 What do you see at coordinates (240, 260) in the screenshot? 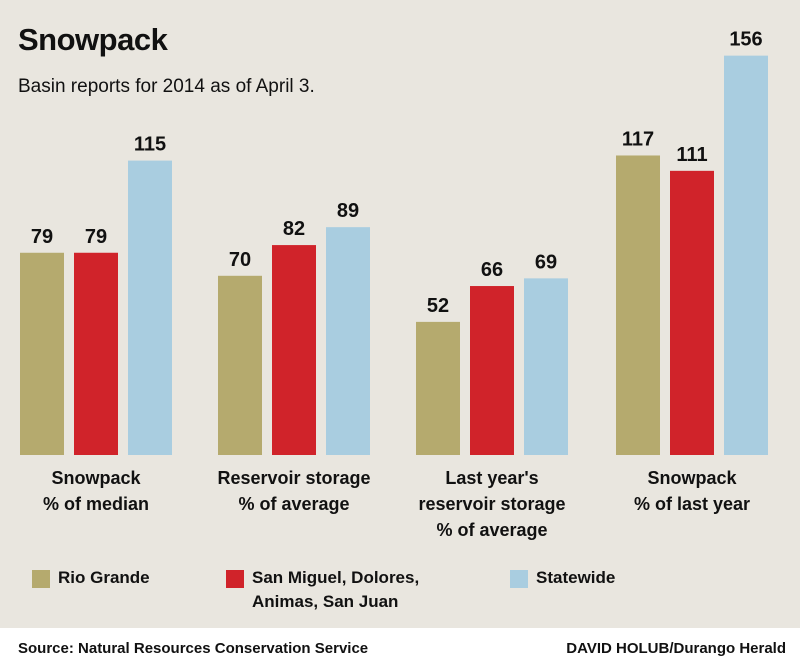
I see `data-label-rio-grande-2: 70` at bounding box center [240, 260].